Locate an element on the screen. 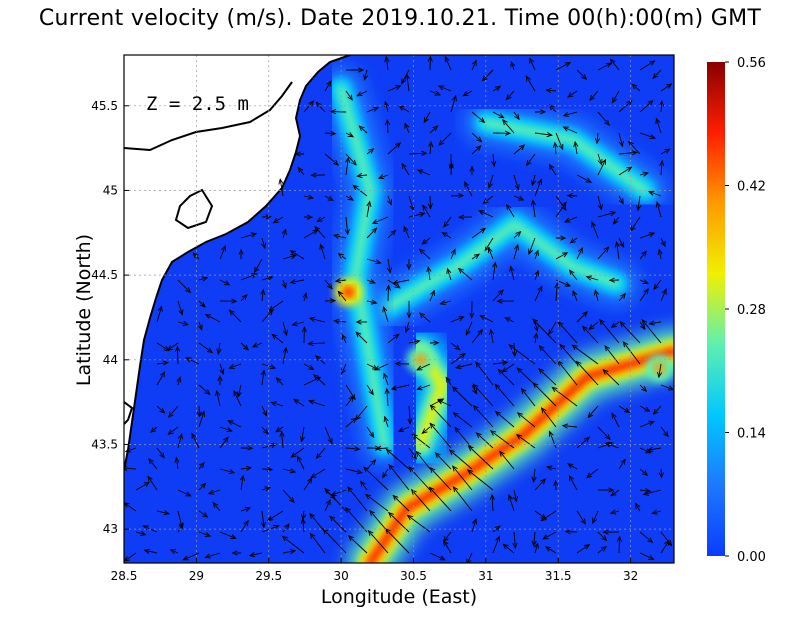  border-line-north is located at coordinates (208, 116).